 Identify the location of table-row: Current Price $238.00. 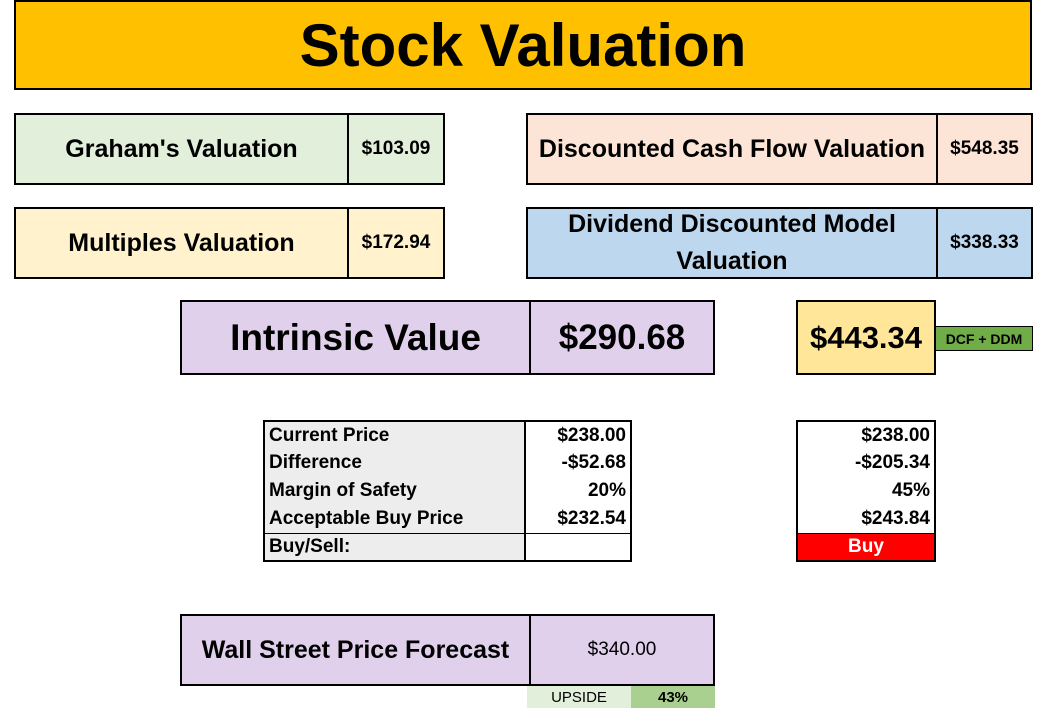
(447, 435).